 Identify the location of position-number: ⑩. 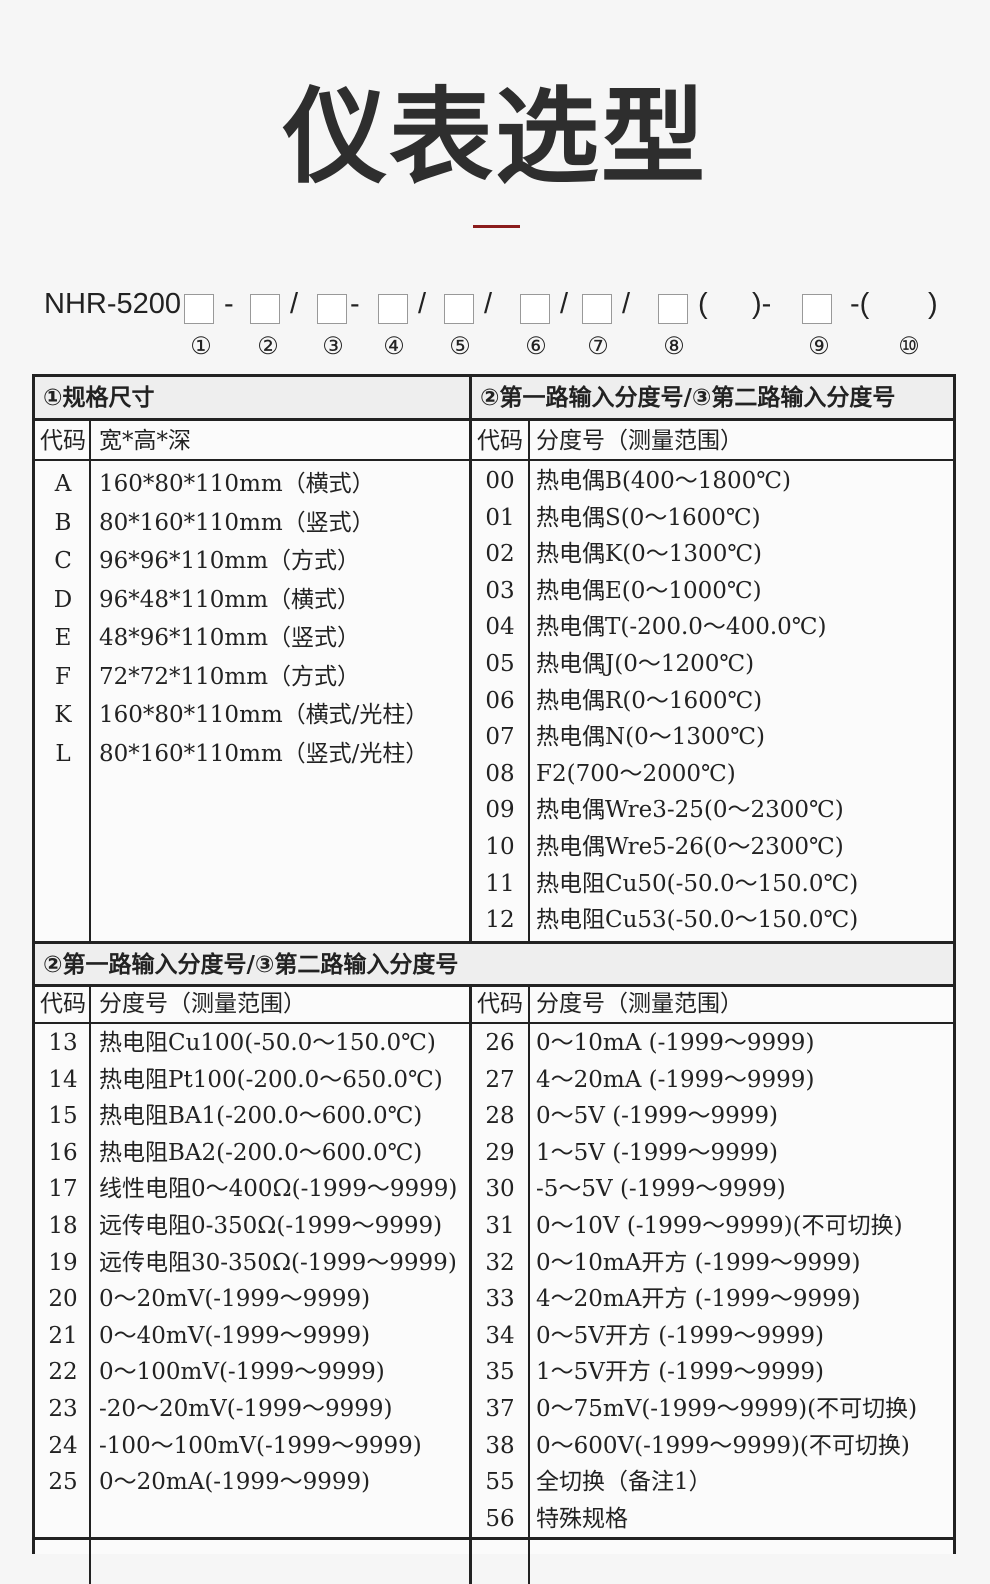
(909, 346).